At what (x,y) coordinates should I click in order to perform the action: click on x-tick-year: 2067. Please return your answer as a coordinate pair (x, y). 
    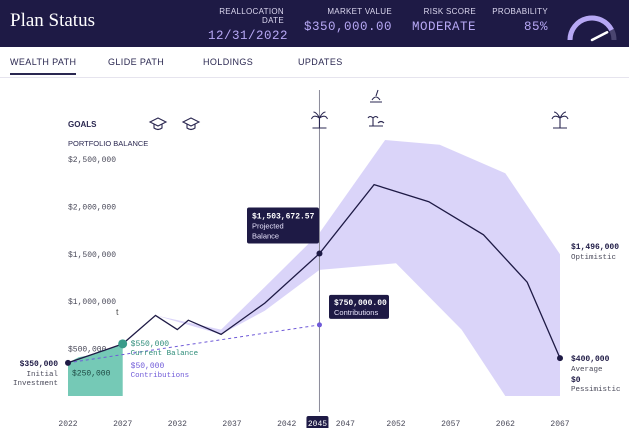
    Looking at the image, I should click on (559, 424).